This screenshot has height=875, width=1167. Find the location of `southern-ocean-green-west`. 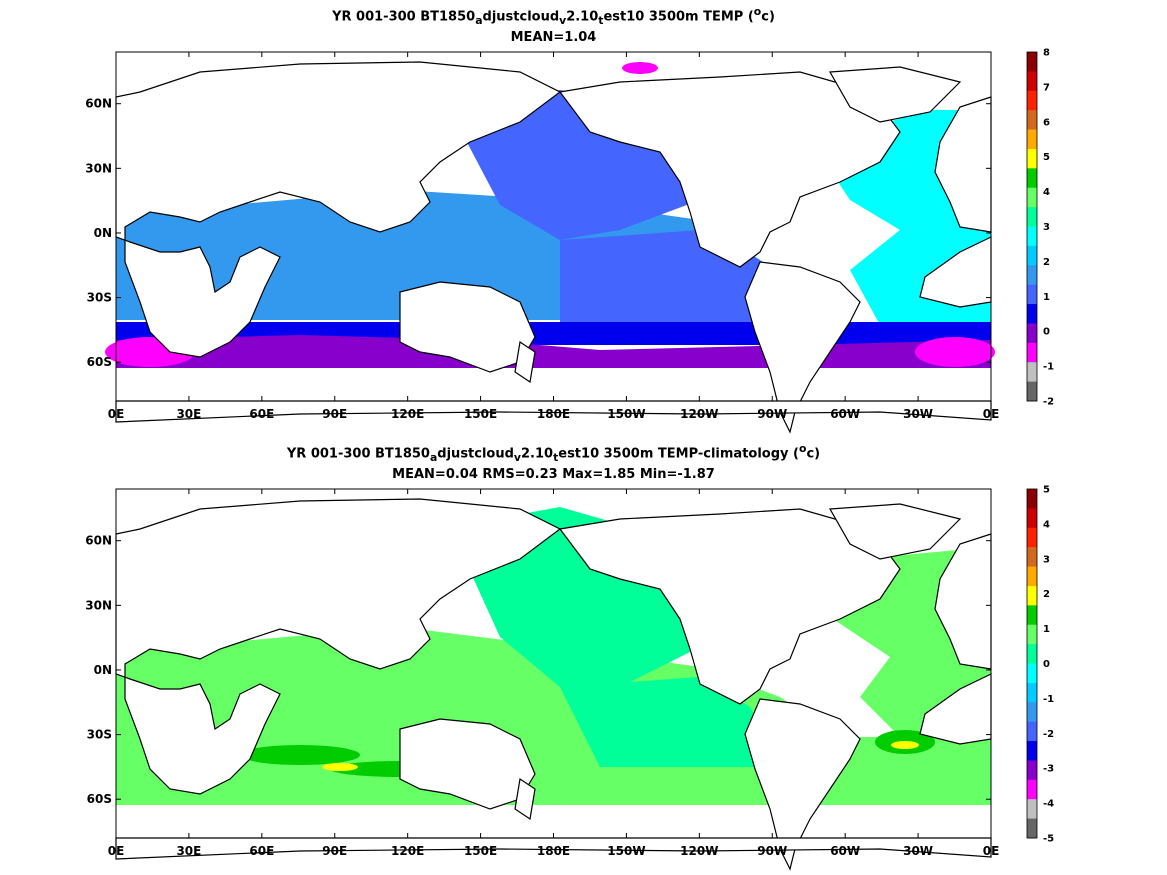

southern-ocean-green-west is located at coordinates (300, 755).